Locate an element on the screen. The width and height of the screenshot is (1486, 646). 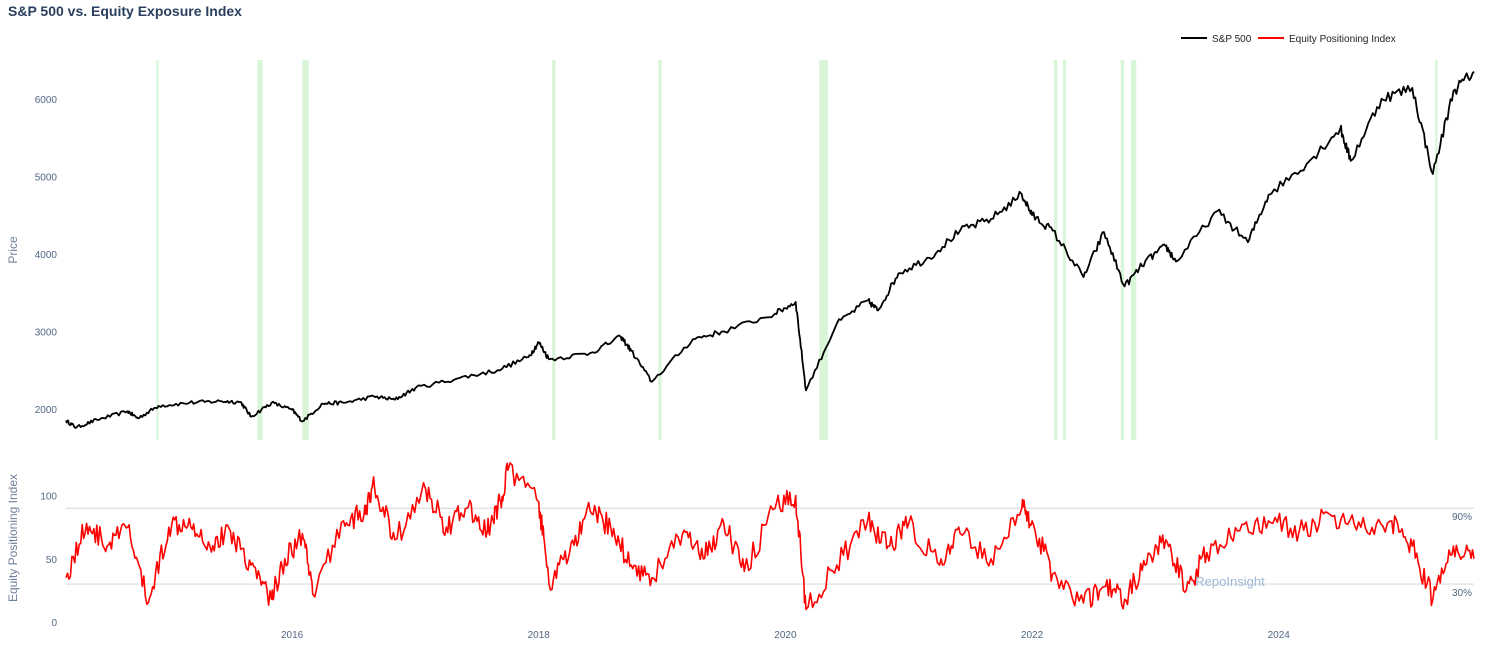
level-label-1: 30% is located at coordinates (1462, 593).